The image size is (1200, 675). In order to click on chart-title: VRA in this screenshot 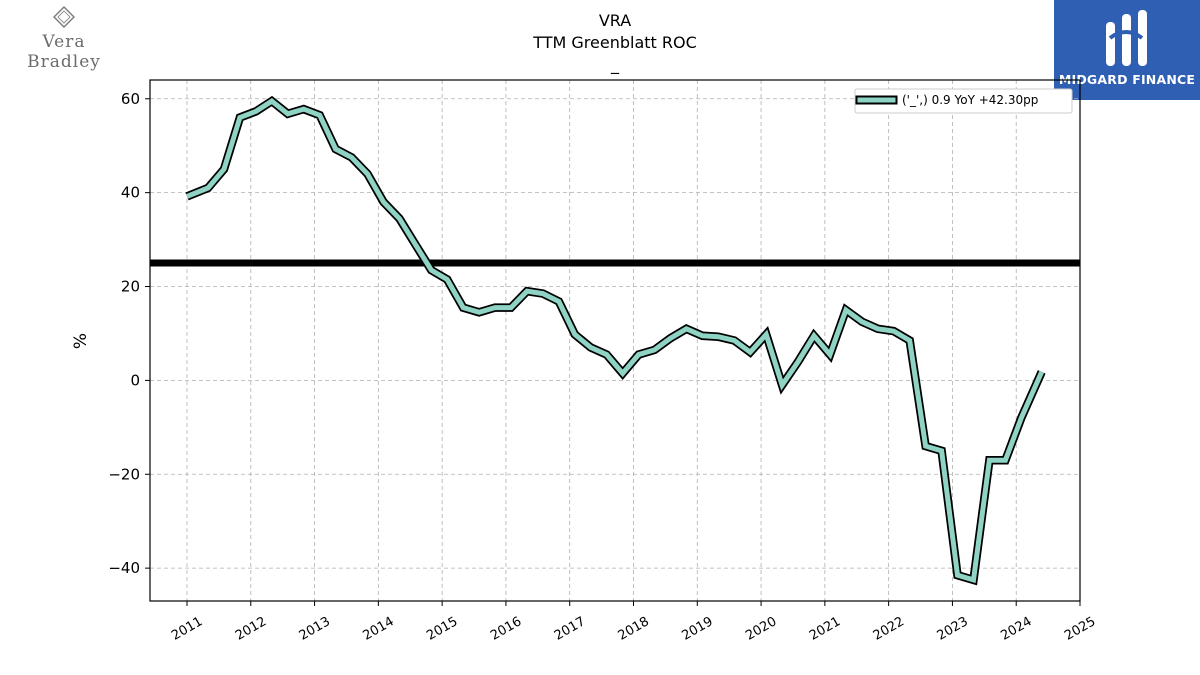, I will do `click(615, 20)`.